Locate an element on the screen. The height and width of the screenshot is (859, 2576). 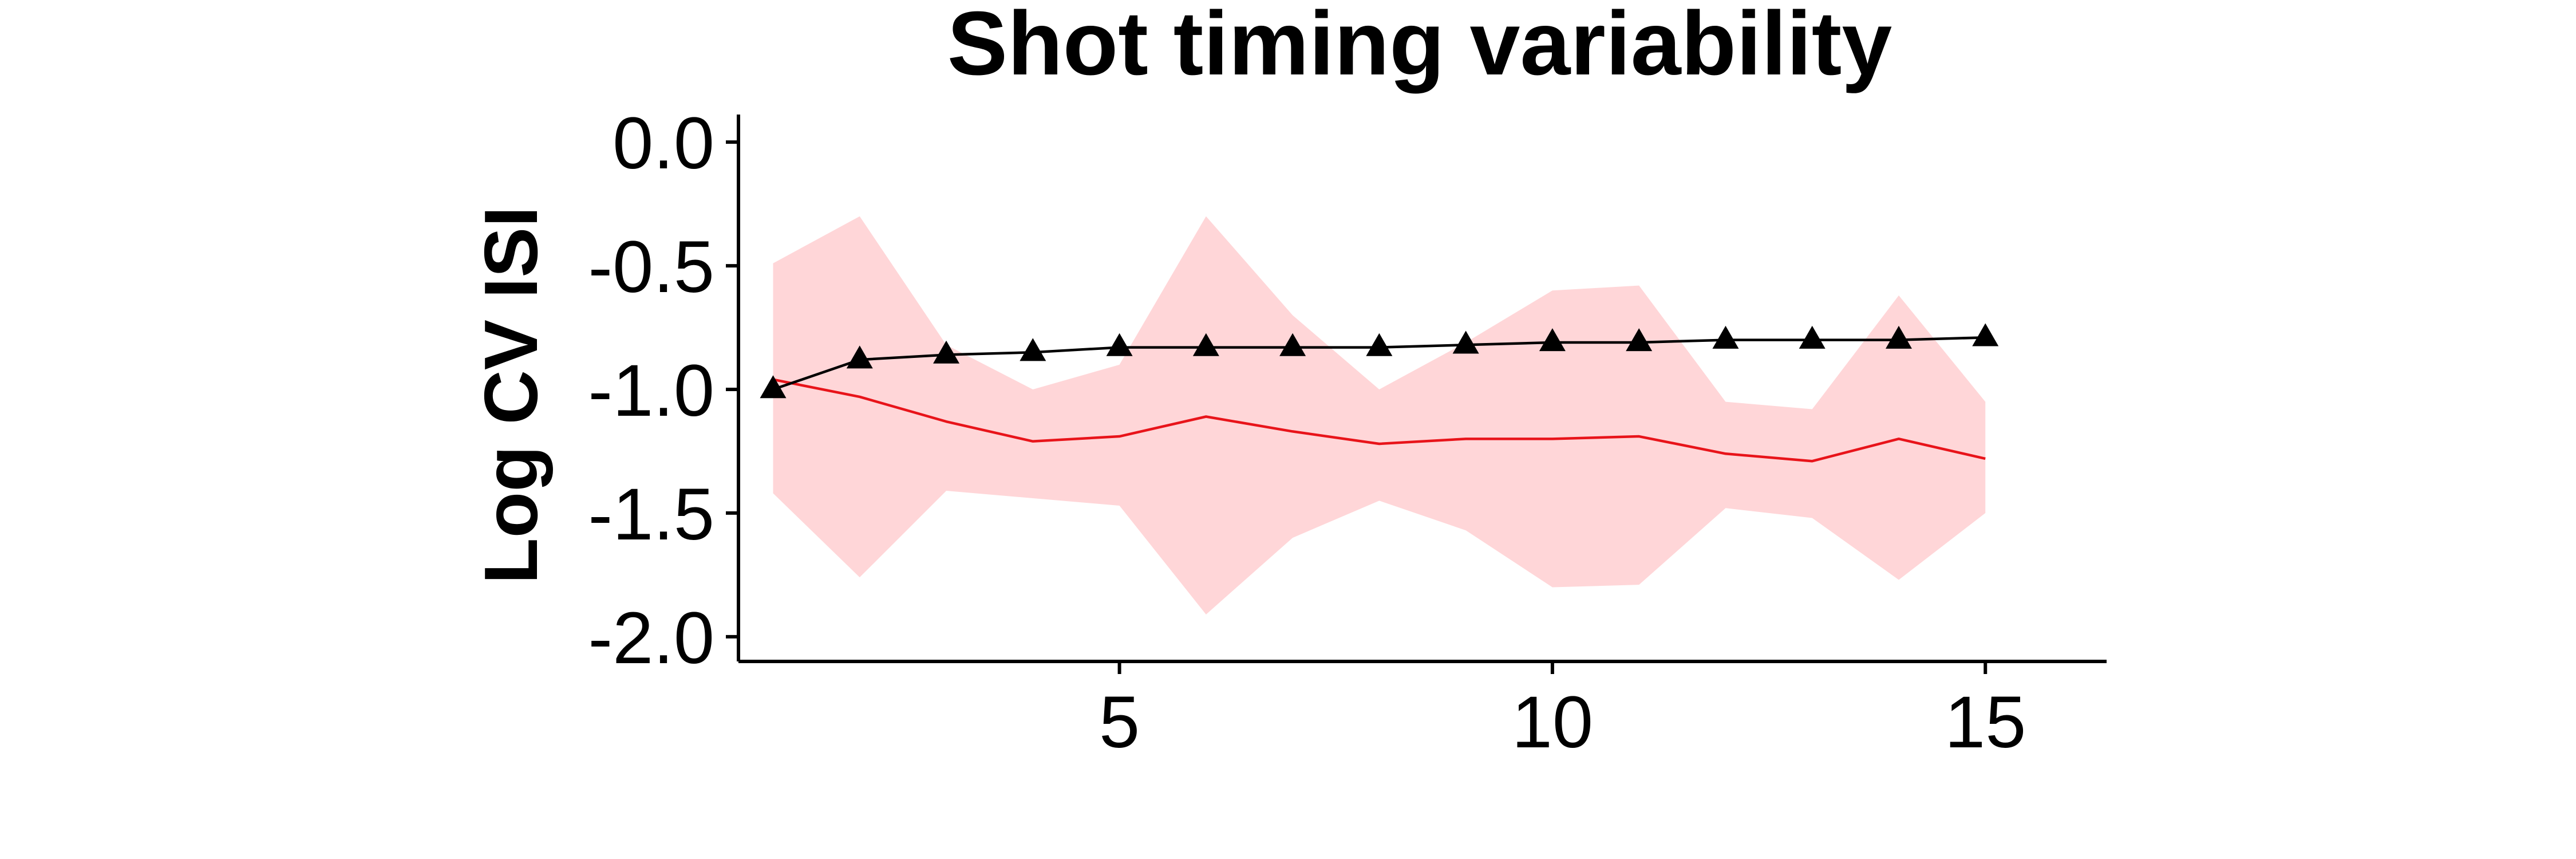
y-tick-label: -1.0 is located at coordinates (651, 391).